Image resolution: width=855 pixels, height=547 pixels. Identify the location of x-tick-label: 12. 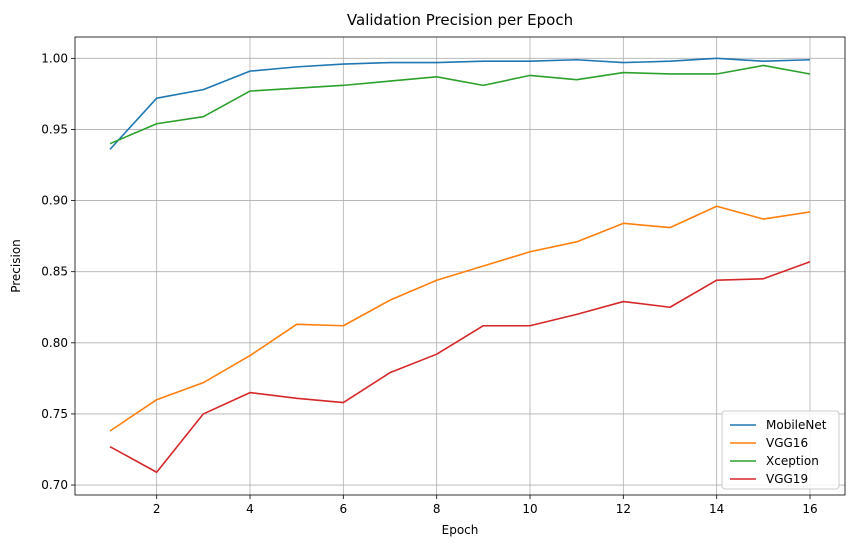
(623, 509).